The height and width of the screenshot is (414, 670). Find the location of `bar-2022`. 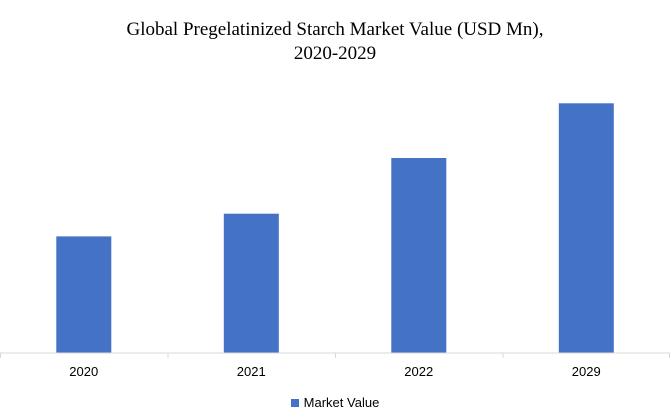

bar-2022 is located at coordinates (419, 255).